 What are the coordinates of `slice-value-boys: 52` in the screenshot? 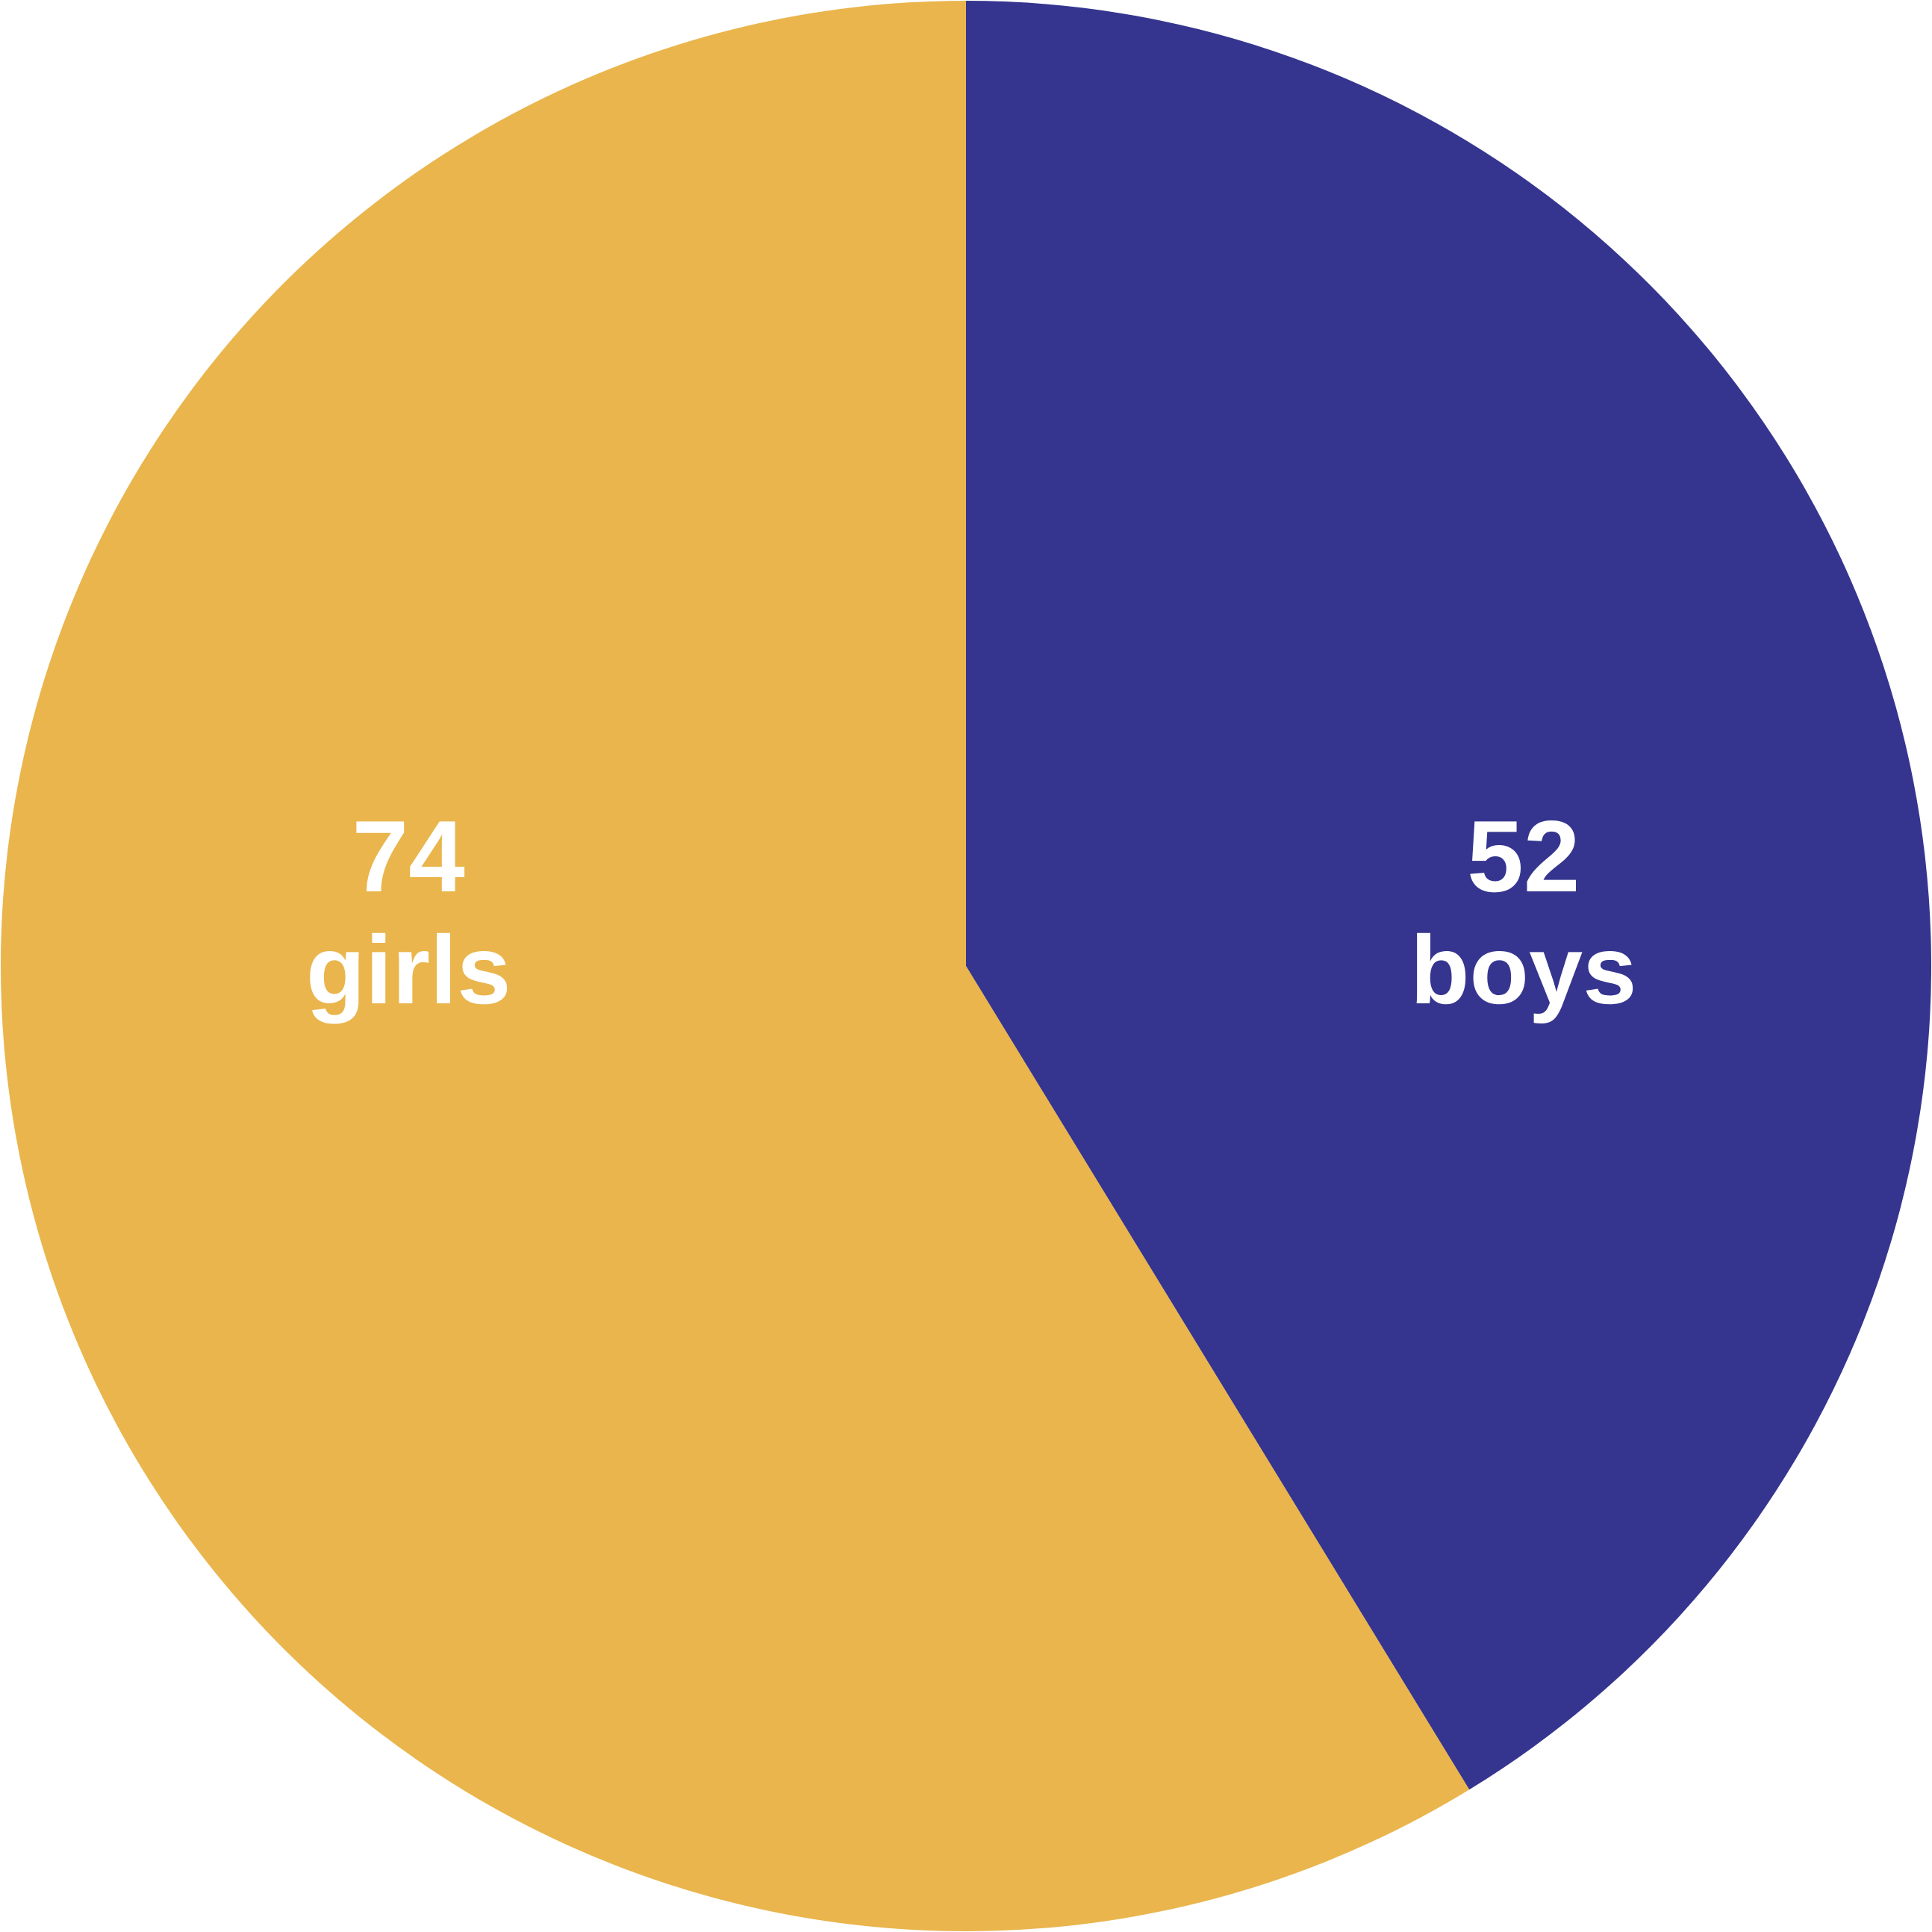 It's located at (1524, 857).